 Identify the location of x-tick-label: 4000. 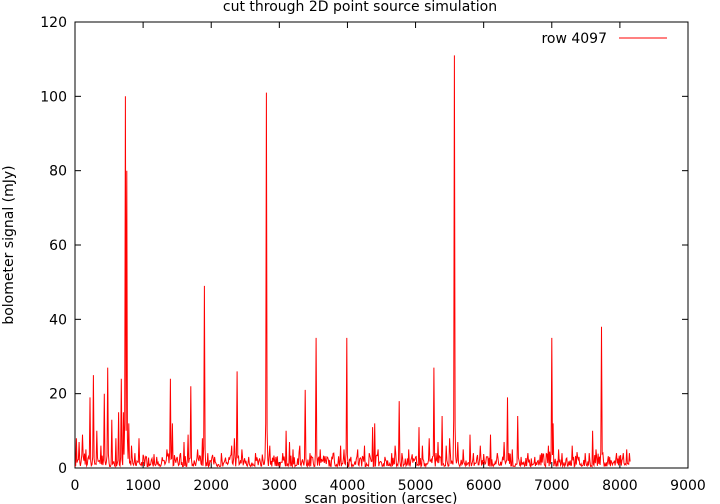
(348, 486).